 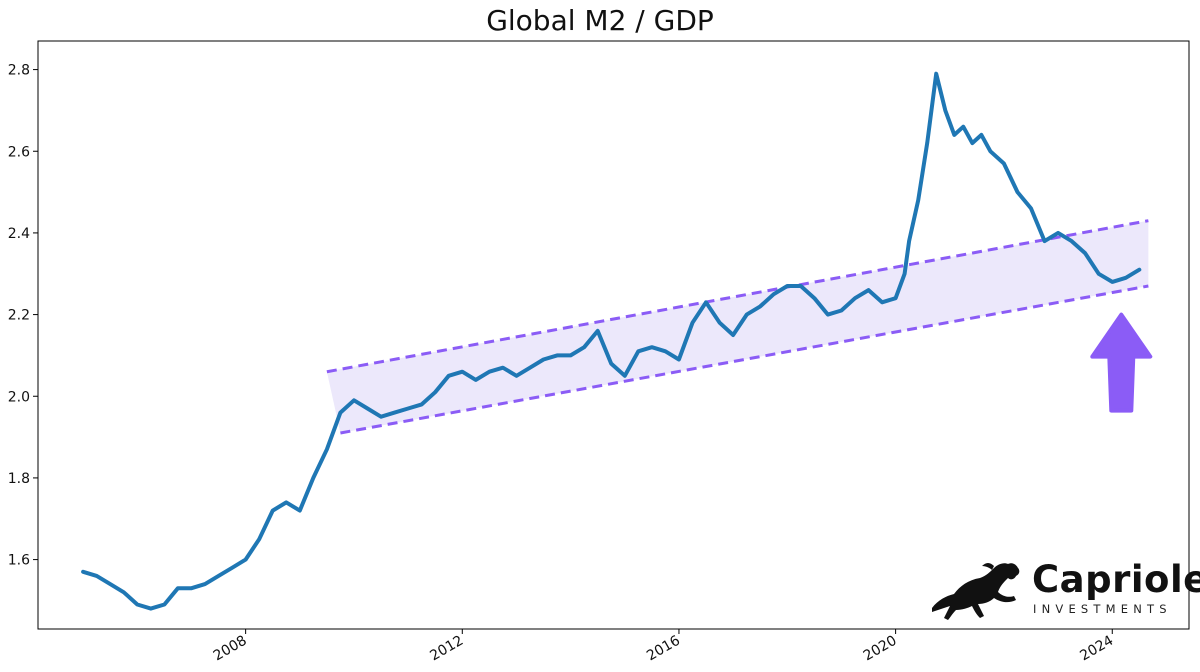 What do you see at coordinates (19, 316) in the screenshot?
I see `y-tick-label: 2.2` at bounding box center [19, 316].